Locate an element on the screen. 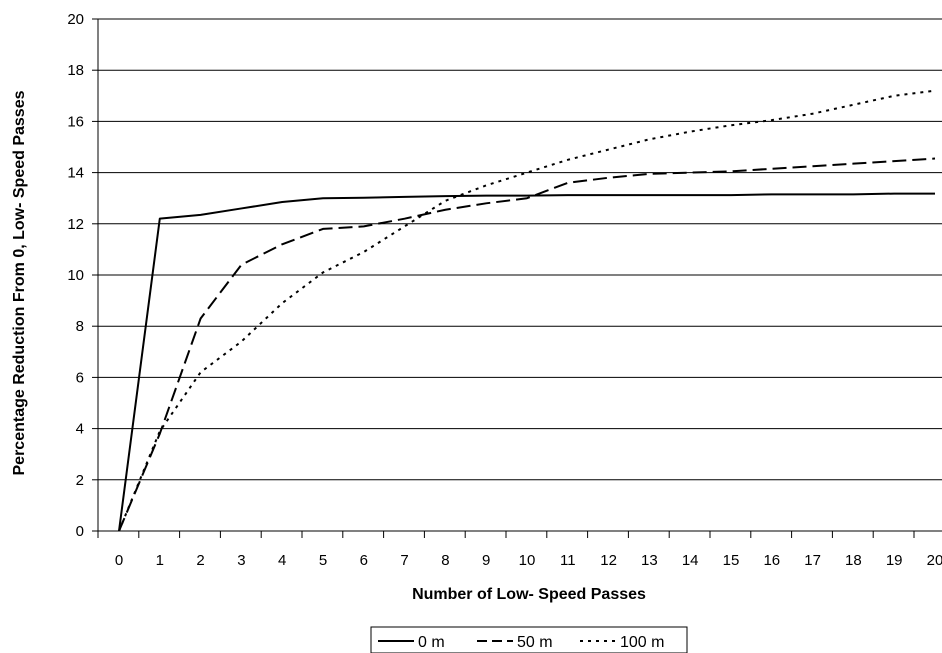  y-tick-label: 10 is located at coordinates (75, 275).